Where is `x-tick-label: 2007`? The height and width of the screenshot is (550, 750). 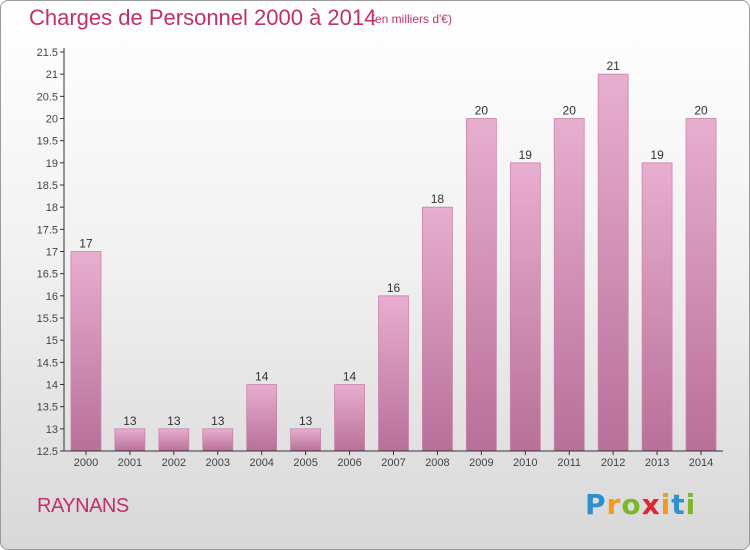
x-tick-label: 2007 is located at coordinates (393, 463).